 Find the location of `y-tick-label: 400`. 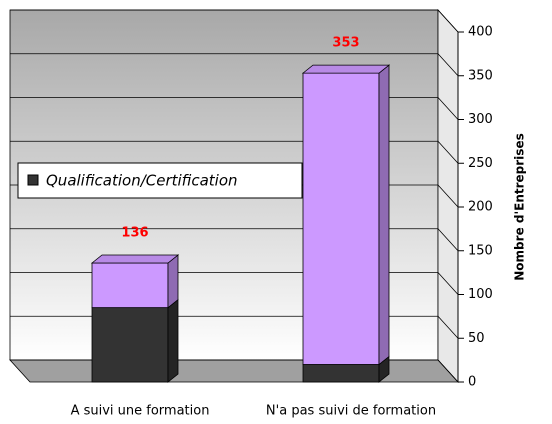

y-tick-label: 400 is located at coordinates (480, 32).